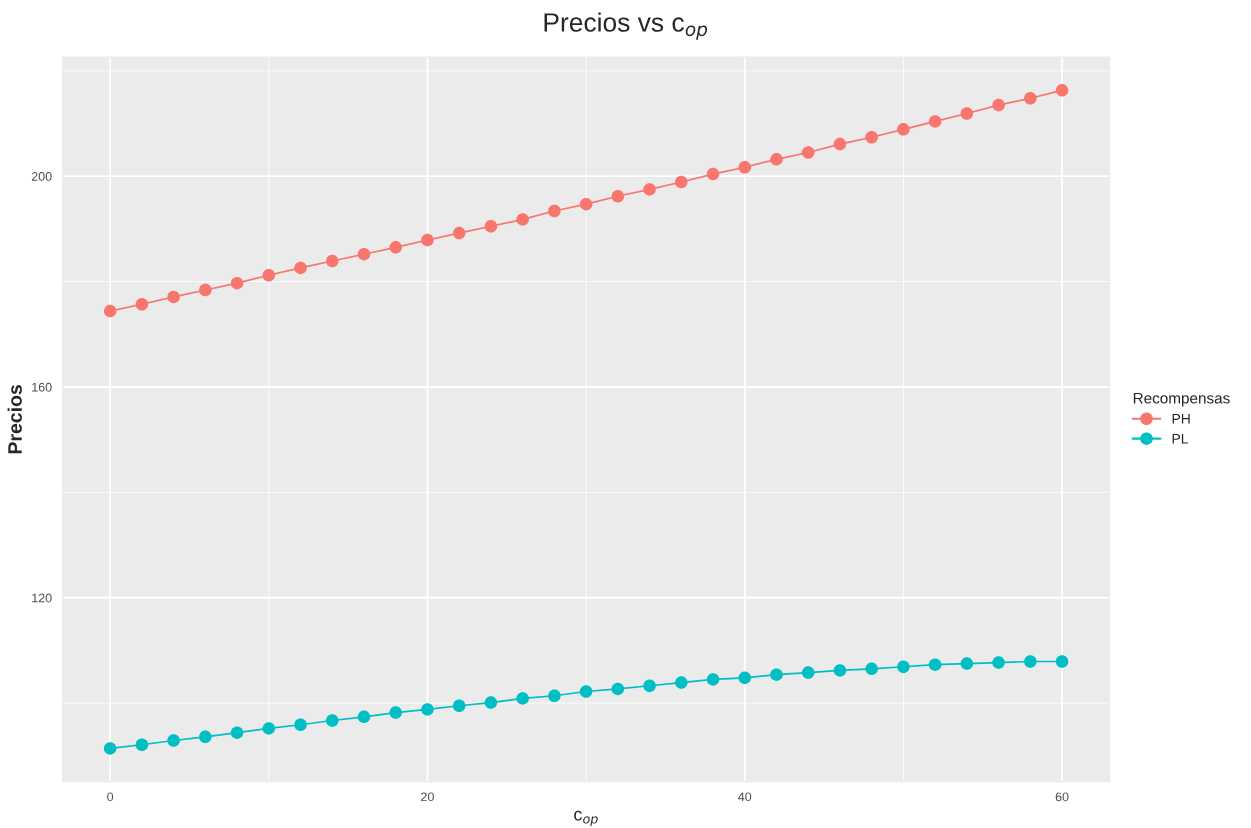 This screenshot has height=828, width=1251. Describe the element at coordinates (110, 797) in the screenshot. I see `x-tick-label: 0` at that location.